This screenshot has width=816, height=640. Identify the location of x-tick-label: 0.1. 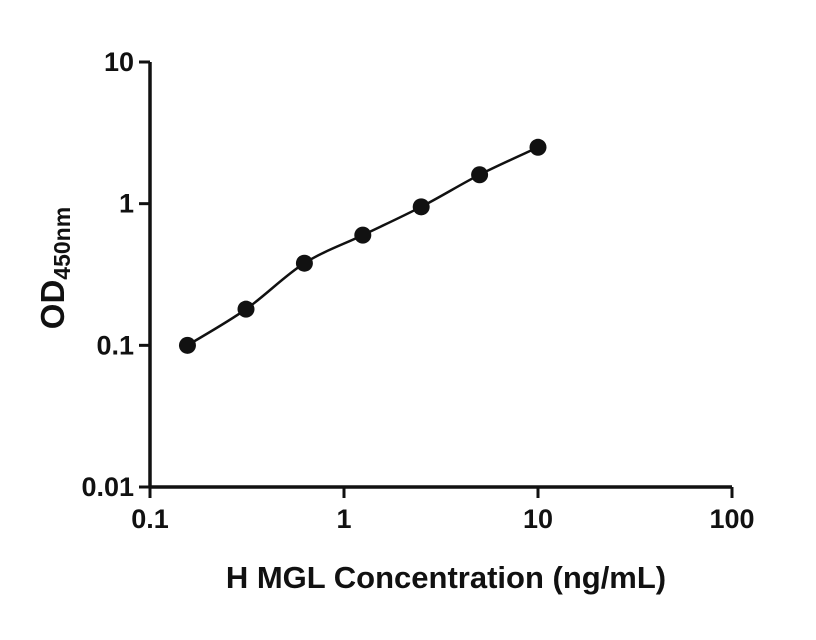
(150, 519).